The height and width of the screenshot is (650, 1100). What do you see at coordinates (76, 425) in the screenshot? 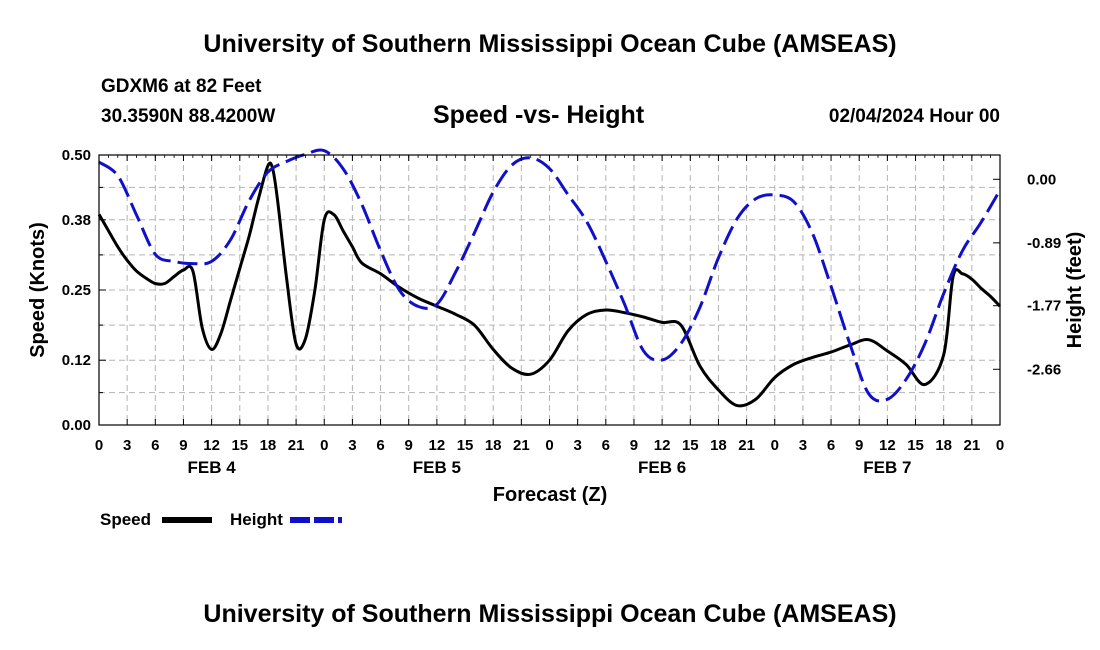
I see `y-tick-label: 0.00` at bounding box center [76, 425].